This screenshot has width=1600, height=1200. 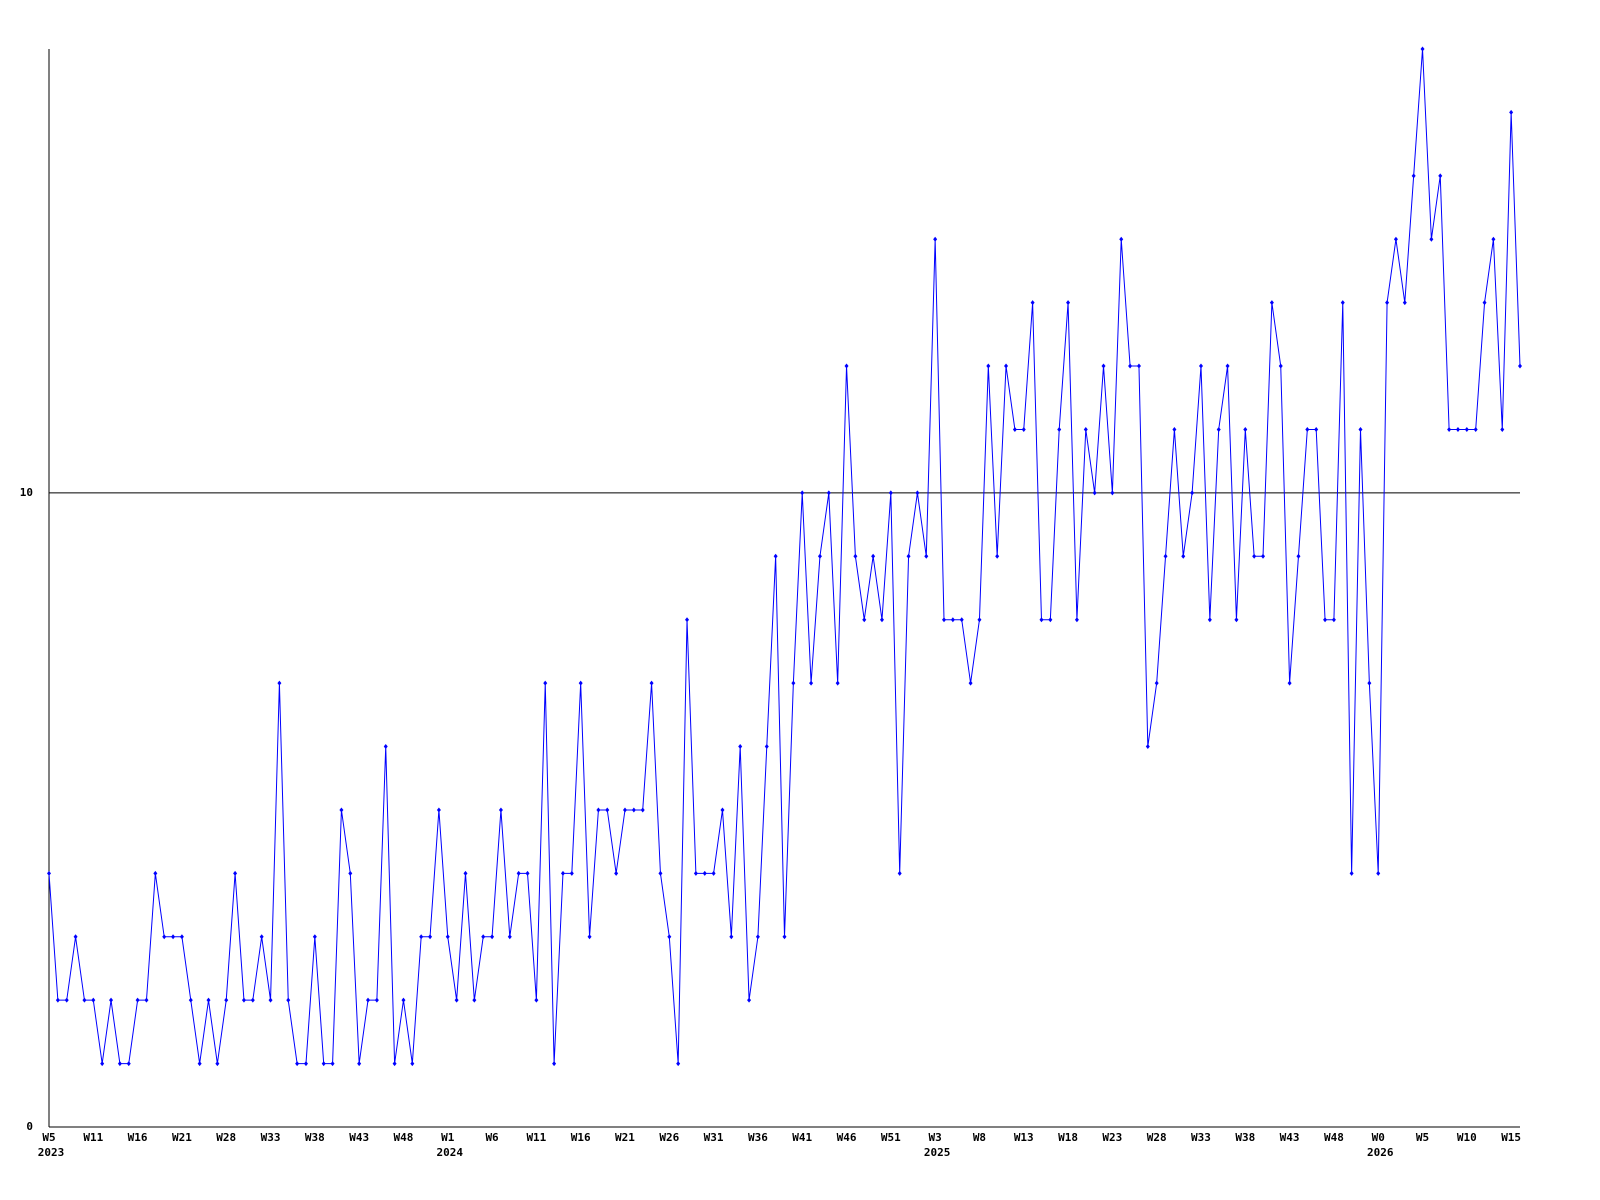 I want to click on x-tick-label: W3, so click(x=935, y=1137).